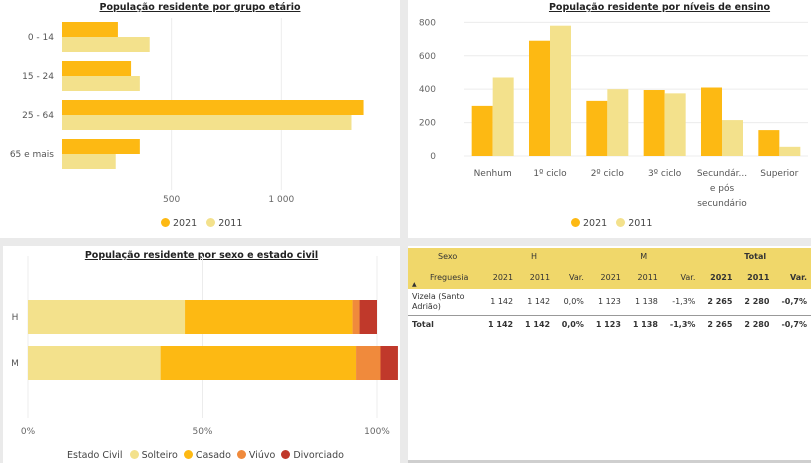 The width and height of the screenshot is (811, 463). Describe the element at coordinates (377, 432) in the screenshot. I see `x-tick-label: 100%` at that location.